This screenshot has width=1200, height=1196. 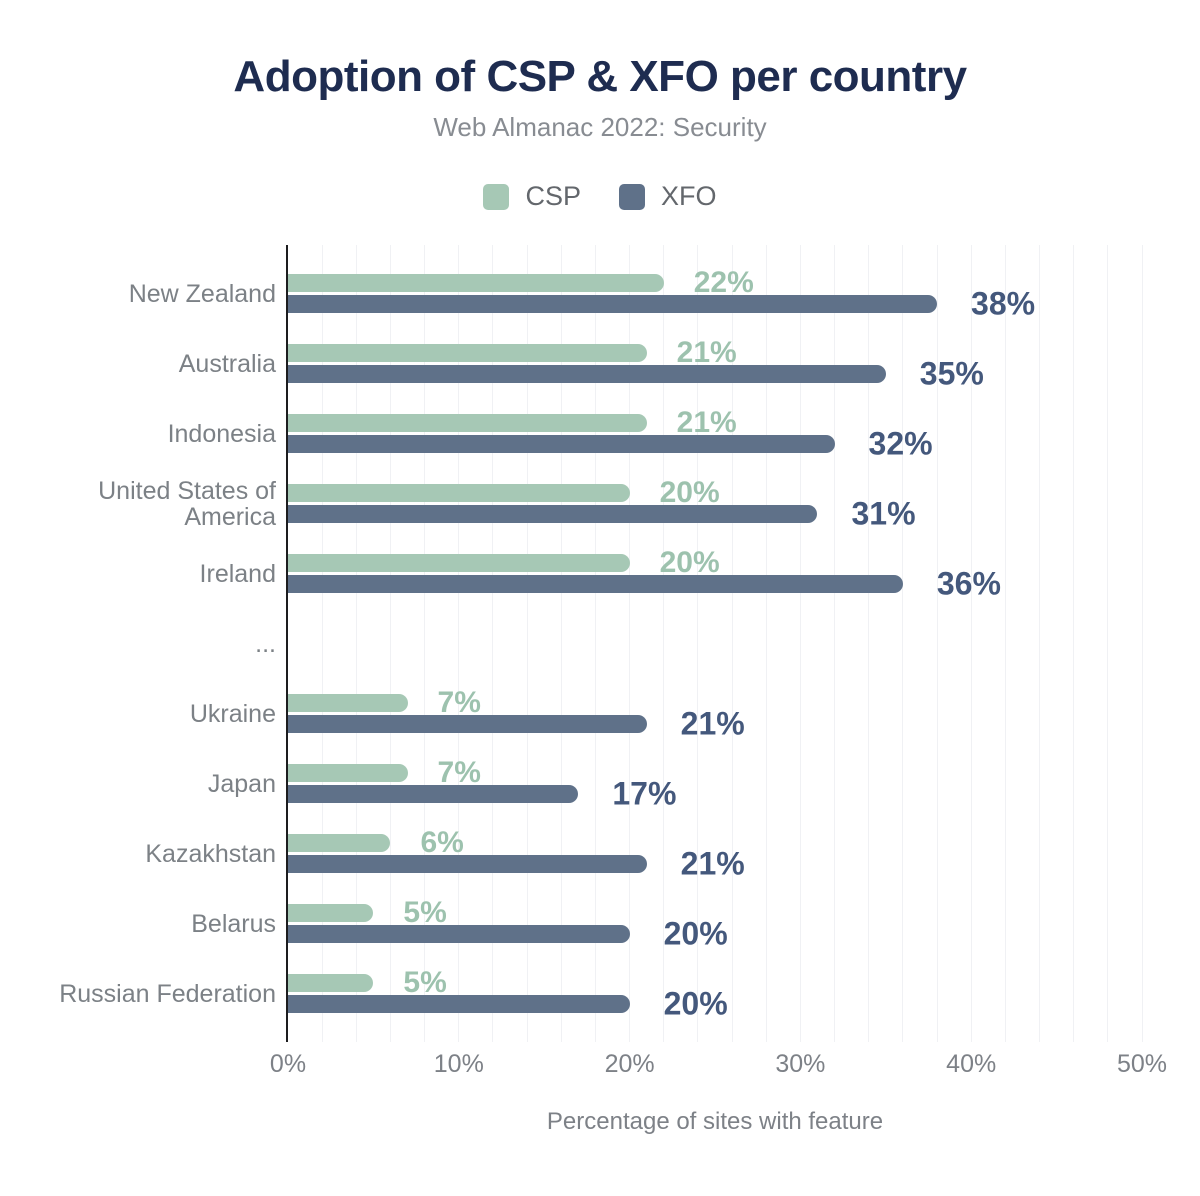 What do you see at coordinates (600, 127) in the screenshot?
I see `chart-subtitle: Web Almanac 2022: Security` at bounding box center [600, 127].